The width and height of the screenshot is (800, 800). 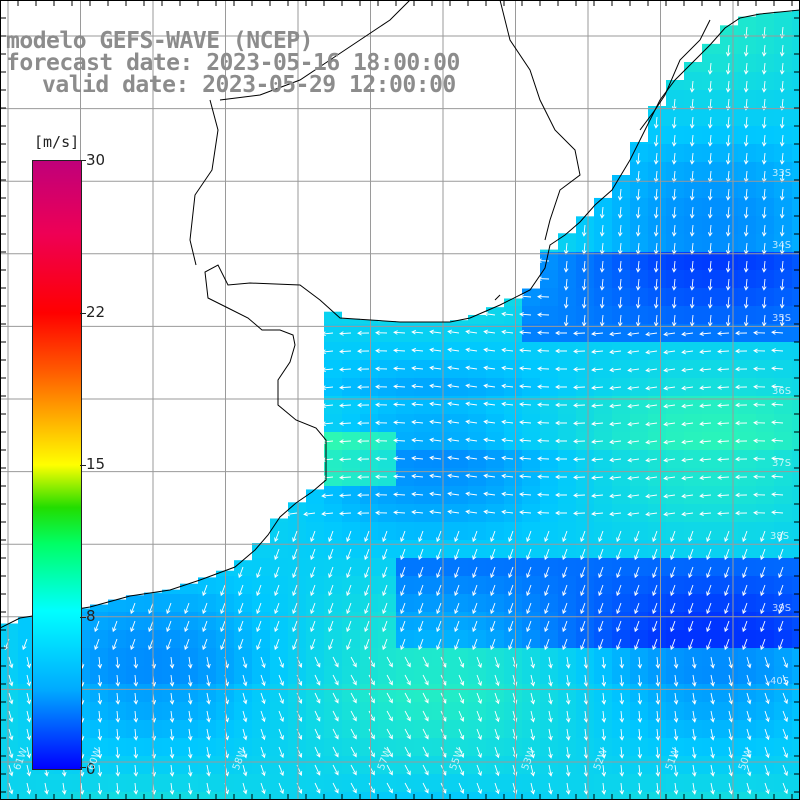 I want to click on border-line, so click(x=204, y=182).